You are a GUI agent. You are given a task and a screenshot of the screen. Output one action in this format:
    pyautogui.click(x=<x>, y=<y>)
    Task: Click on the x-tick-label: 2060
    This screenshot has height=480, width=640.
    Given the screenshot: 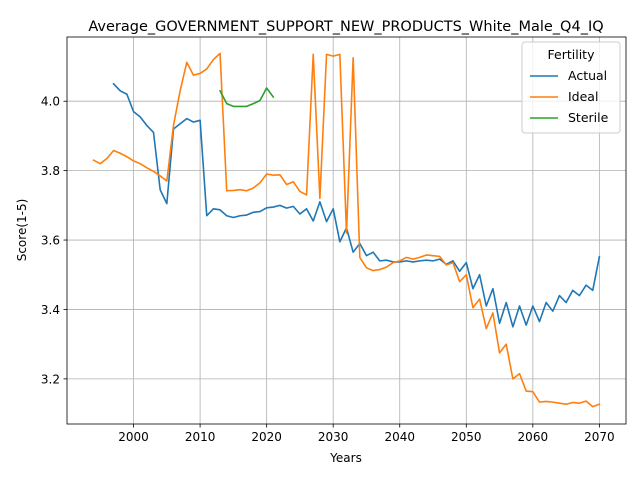 What is the action you would take?
    pyautogui.click(x=533, y=437)
    